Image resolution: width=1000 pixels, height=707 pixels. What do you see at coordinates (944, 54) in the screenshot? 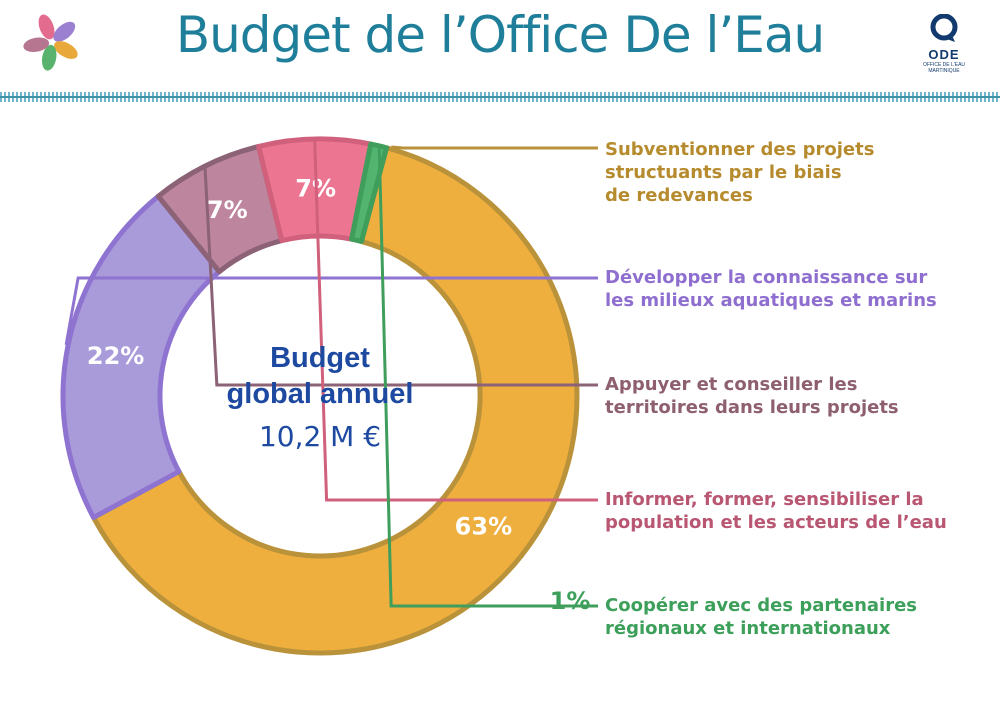
I see `ode-logo-word: ODE` at bounding box center [944, 54].